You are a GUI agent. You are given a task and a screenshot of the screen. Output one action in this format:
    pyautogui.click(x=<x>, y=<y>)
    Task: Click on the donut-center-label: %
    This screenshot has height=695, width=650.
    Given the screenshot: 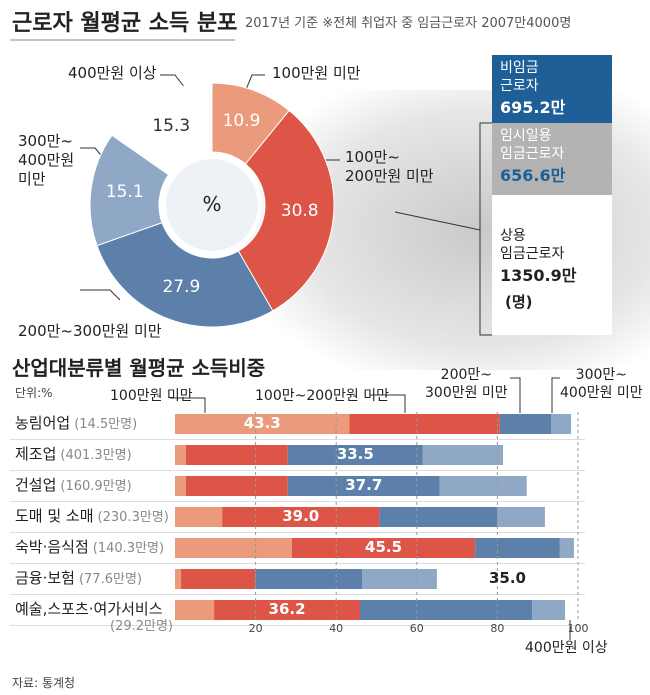 What is the action you would take?
    pyautogui.click(x=212, y=204)
    